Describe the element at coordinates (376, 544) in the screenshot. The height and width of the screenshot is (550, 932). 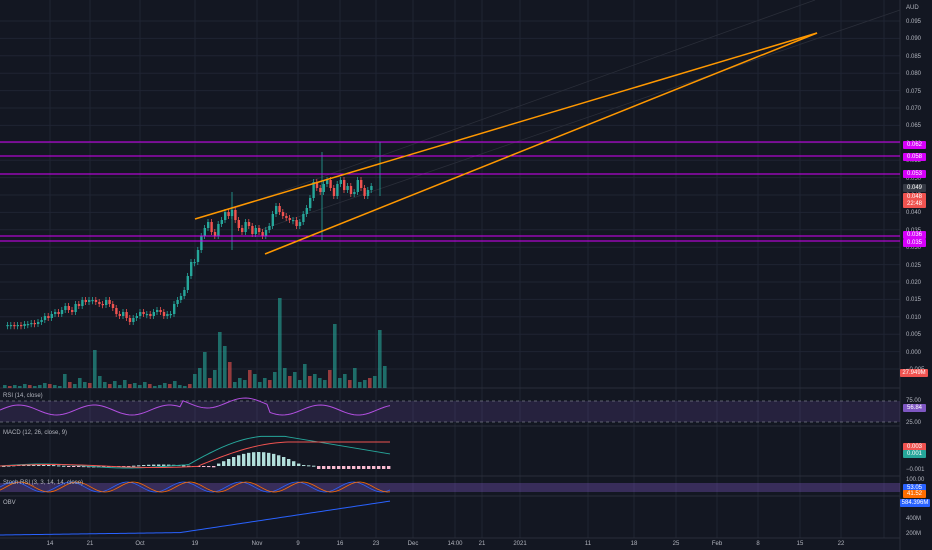
I see `time-axis-label: 23` at that location.